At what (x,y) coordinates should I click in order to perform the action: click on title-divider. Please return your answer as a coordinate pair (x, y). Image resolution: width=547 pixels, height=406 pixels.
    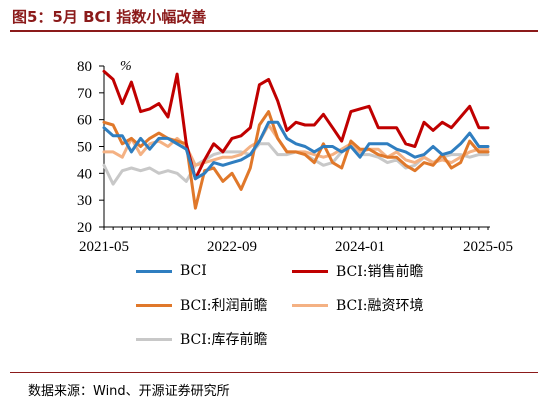
    Looking at the image, I should click on (274, 31).